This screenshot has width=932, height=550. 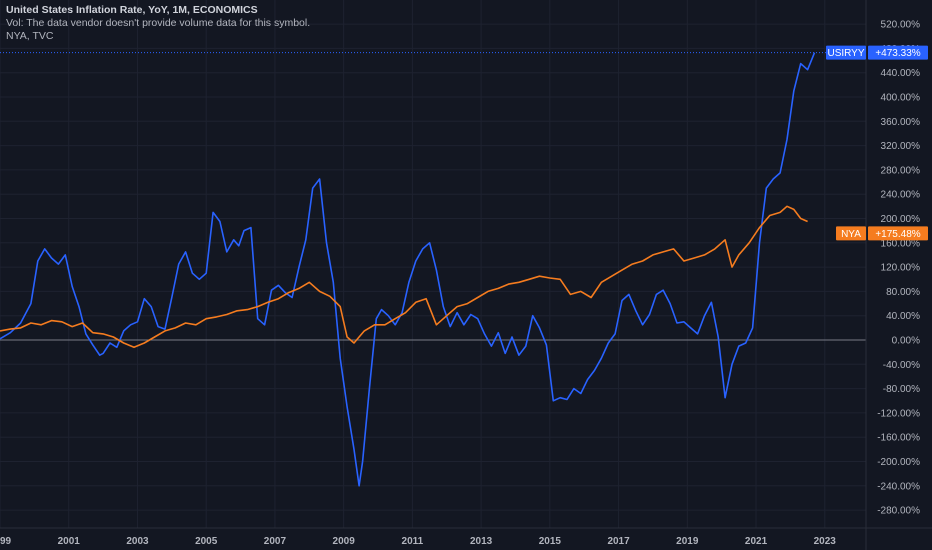 What do you see at coordinates (275, 541) in the screenshot?
I see `x-tick-label: 2007` at bounding box center [275, 541].